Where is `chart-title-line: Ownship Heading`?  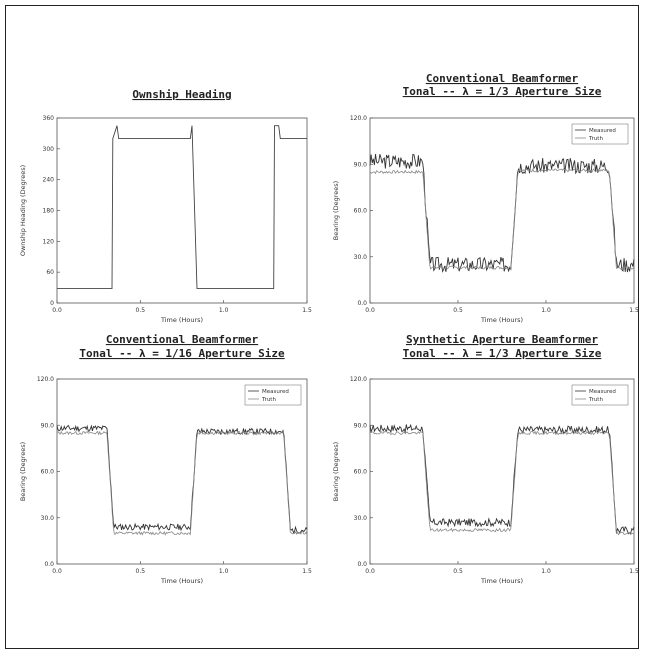 chart-title-line: Ownship Heading is located at coordinates (181, 94).